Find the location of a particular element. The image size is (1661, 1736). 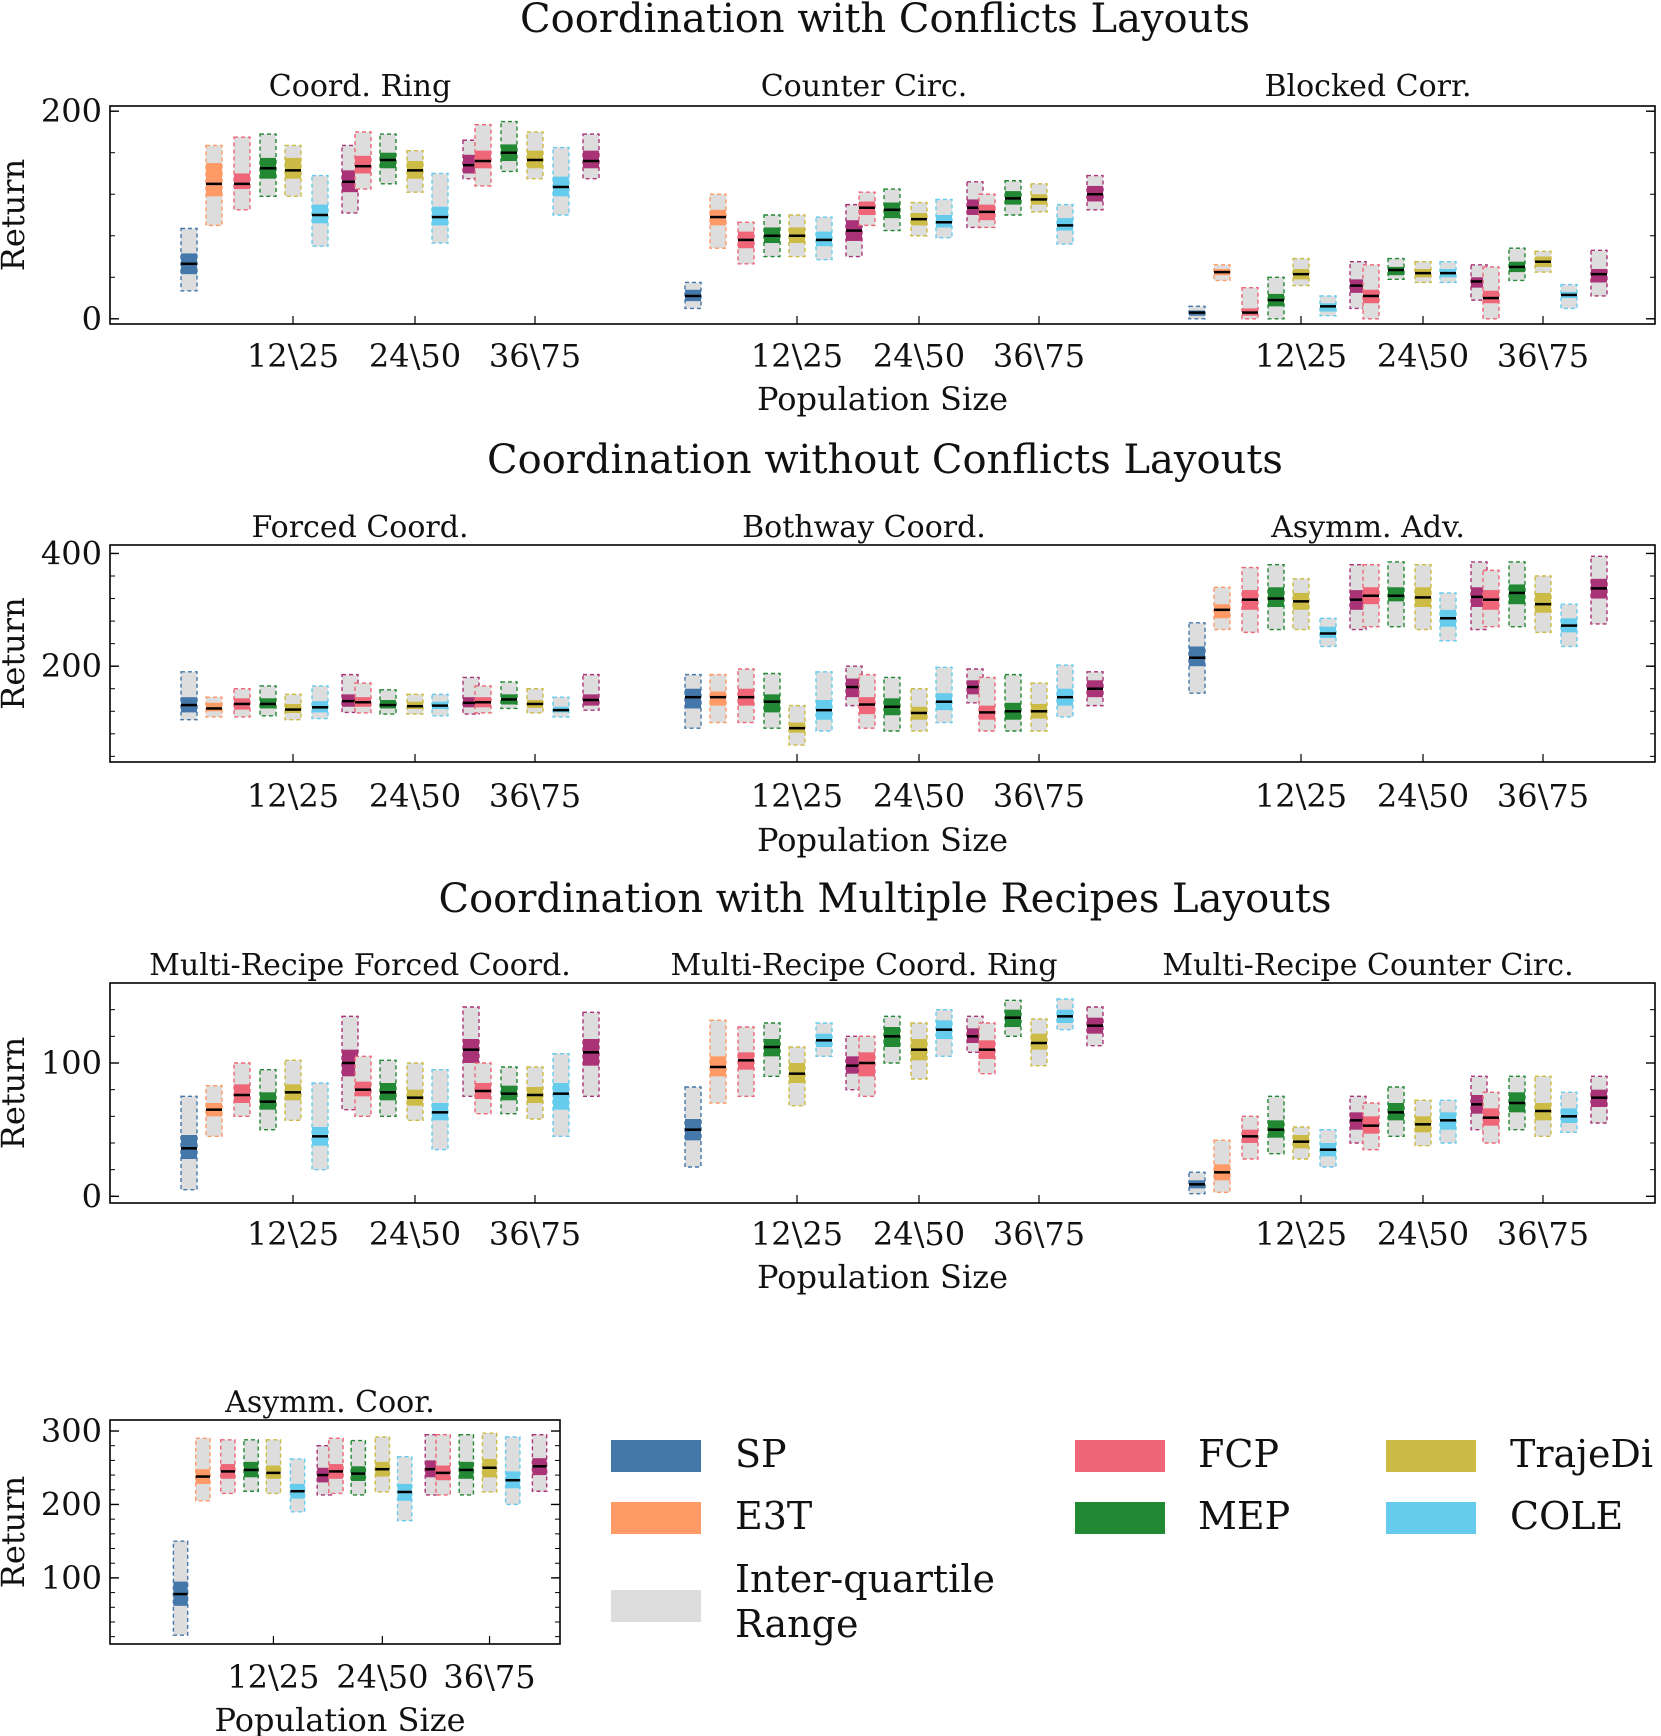

box-asymm-coor-24-50-cole is located at coordinates (404, 1489).